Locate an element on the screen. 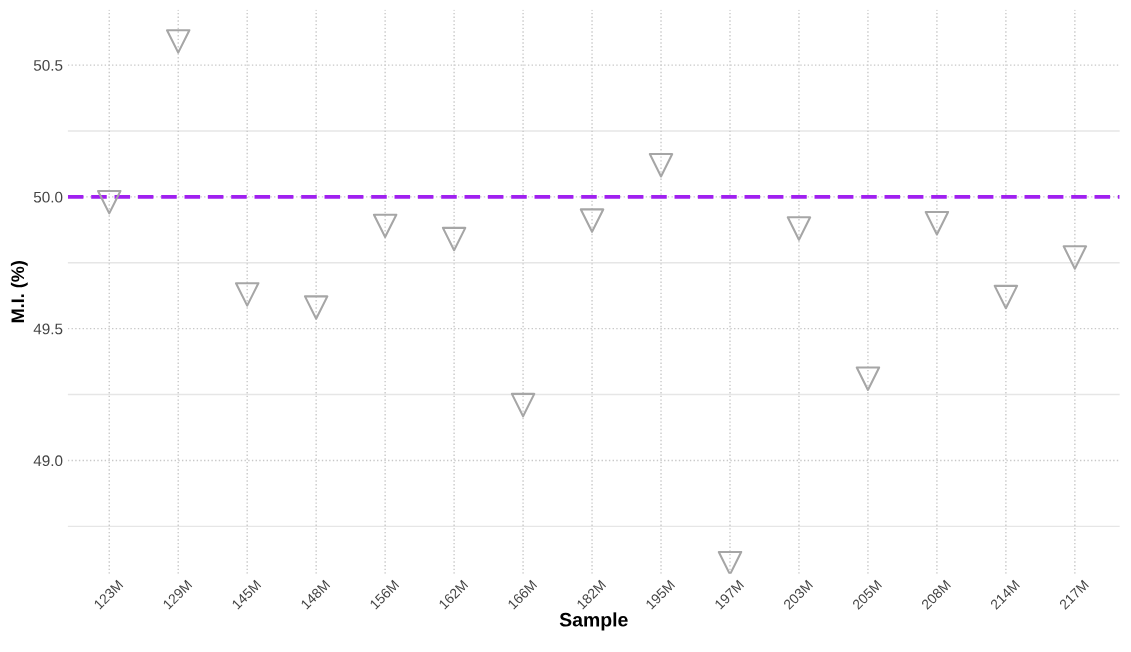  y-tick-label: 49.5 is located at coordinates (48, 329).